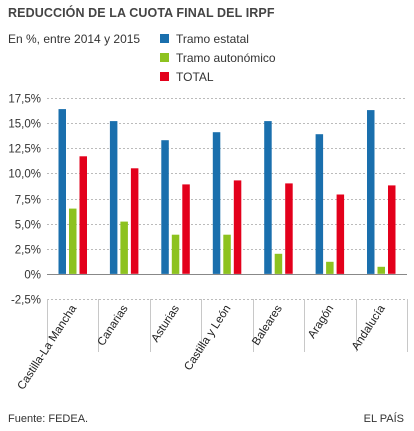  What do you see at coordinates (24, 150) in the screenshot?
I see `y-tick-label: 12,5%` at bounding box center [24, 150].